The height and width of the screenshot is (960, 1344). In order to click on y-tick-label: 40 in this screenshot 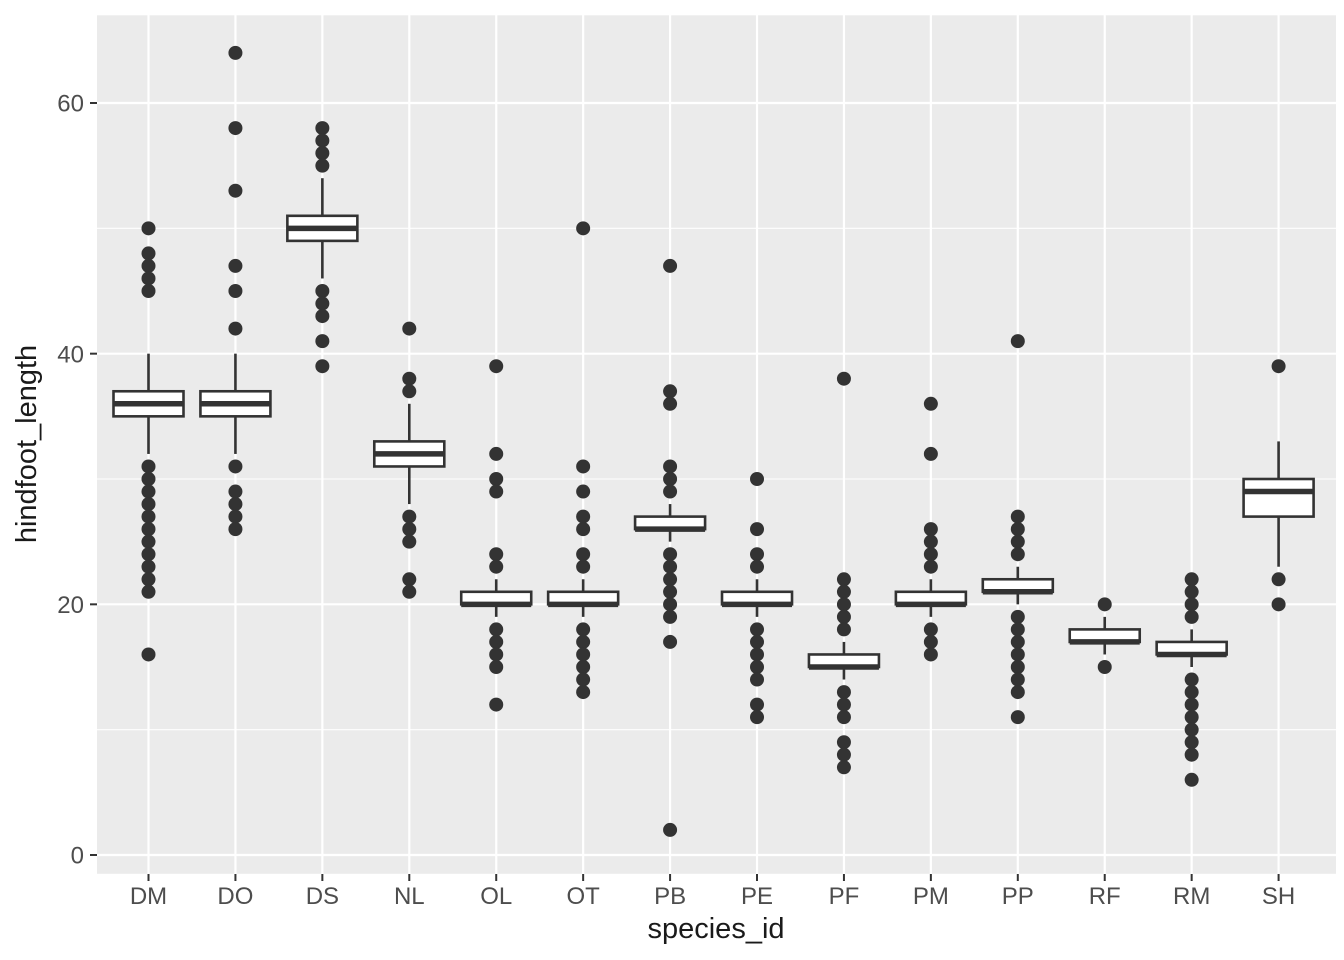, I will do `click(70, 354)`.